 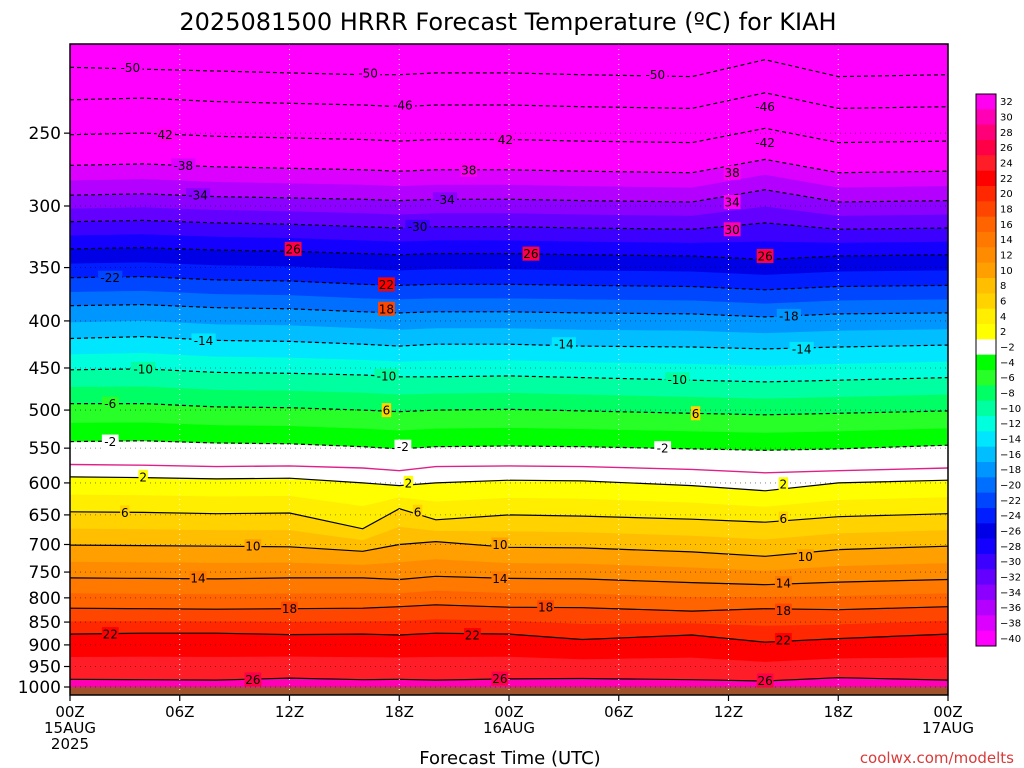 I want to click on y-tick-label: 800, so click(x=45, y=599).